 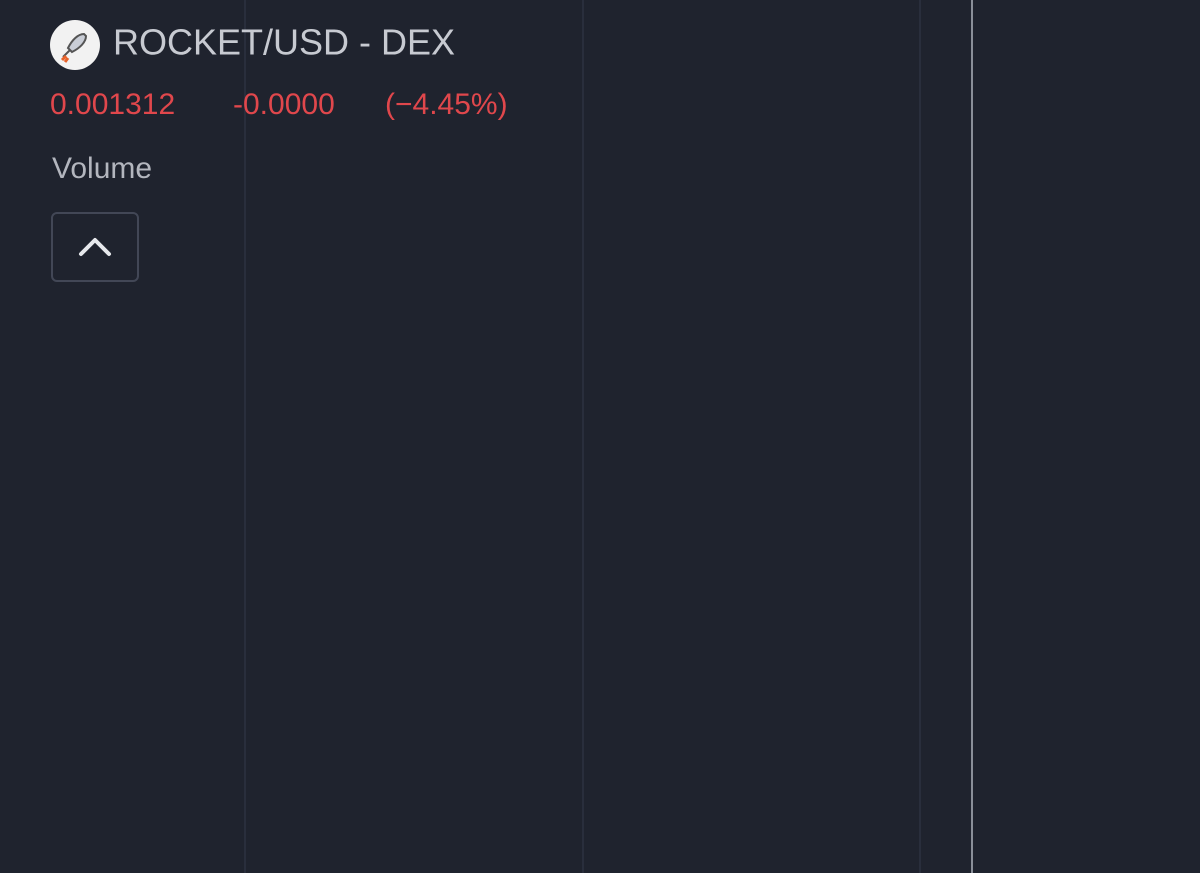 I want to click on collapse-button, so click(x=95, y=247).